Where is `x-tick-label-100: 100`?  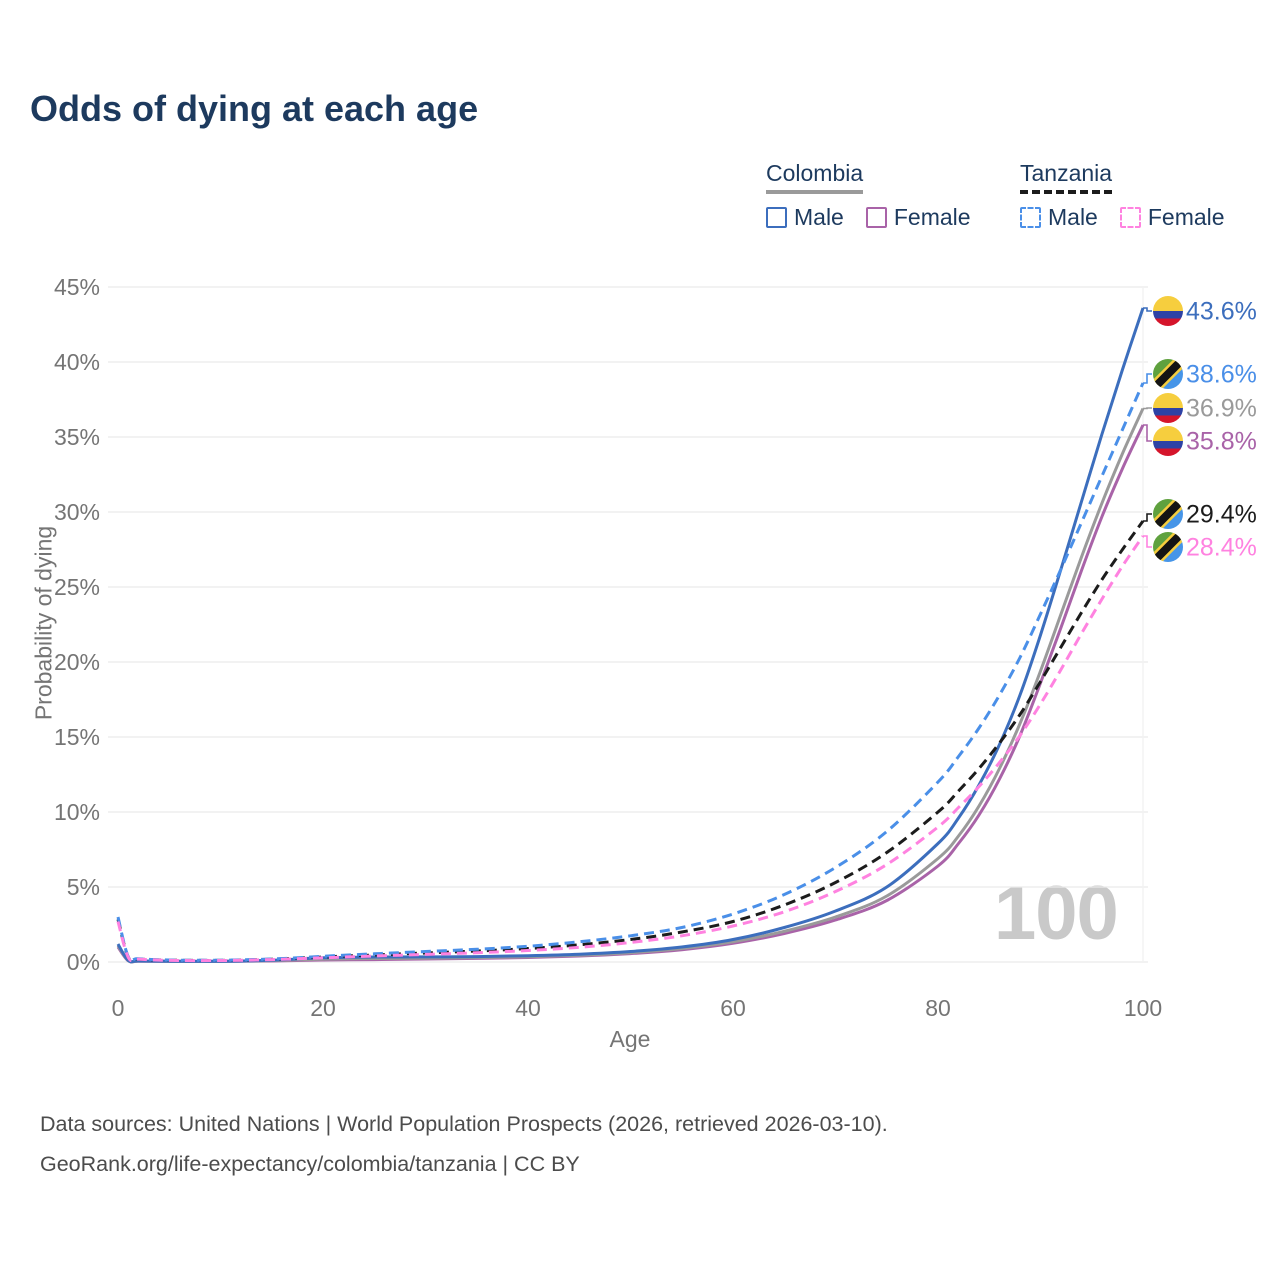
x-tick-label-100: 100 is located at coordinates (1143, 1008).